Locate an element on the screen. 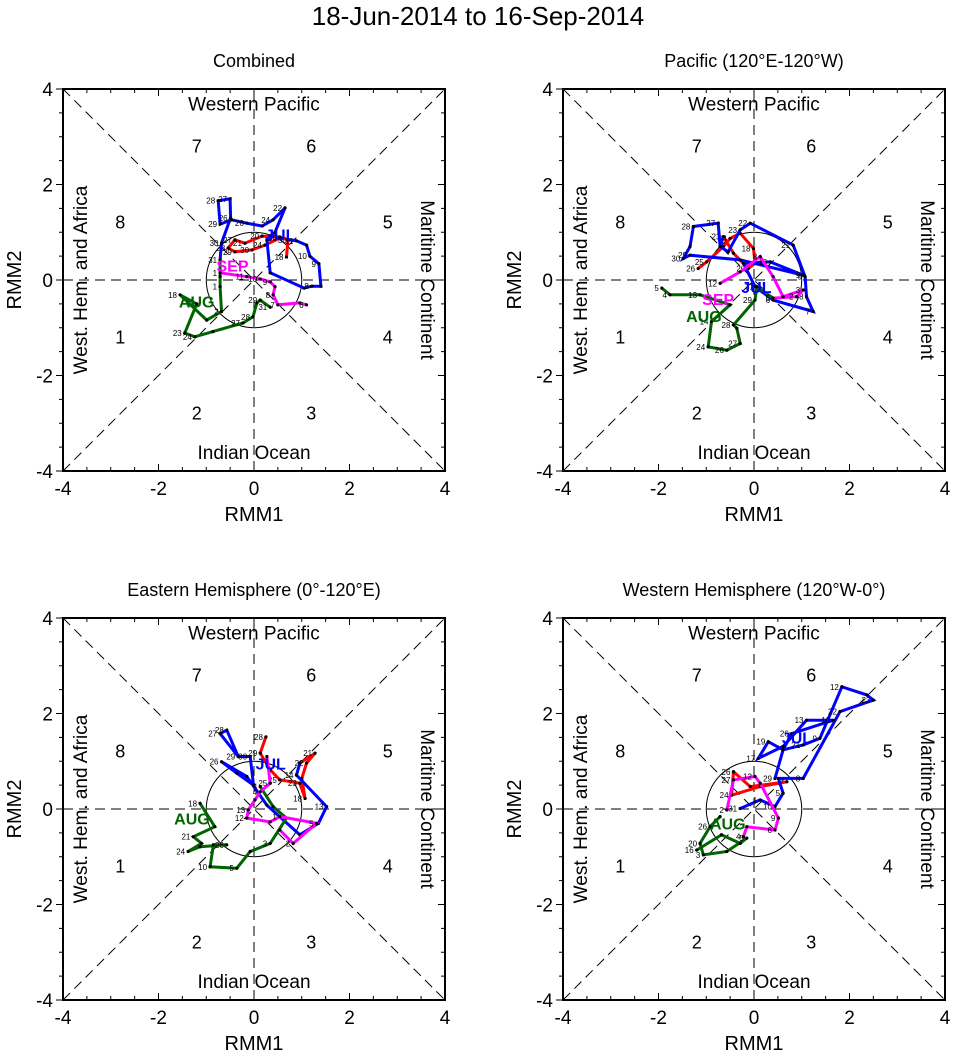  day-label: 18 is located at coordinates (297, 798).